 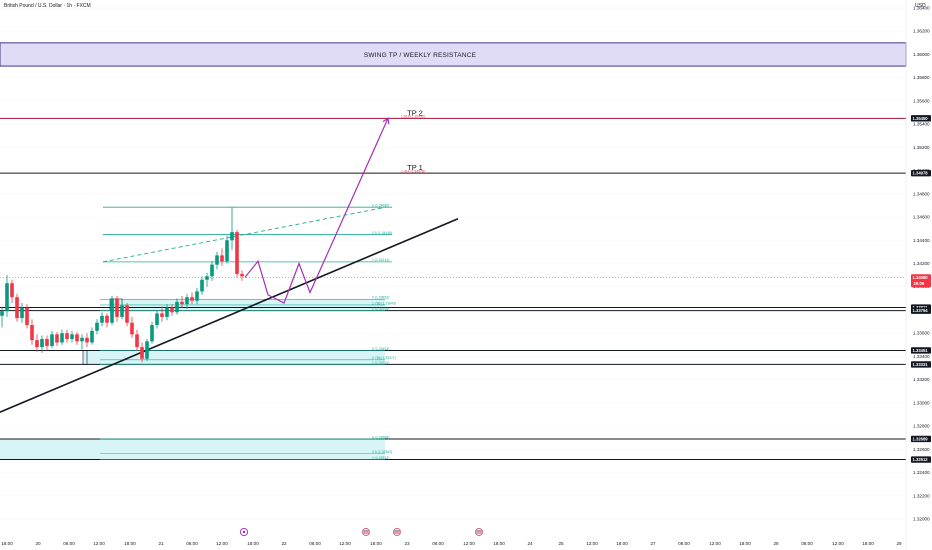 What do you see at coordinates (382, 233) in the screenshot?
I see `fib-level-label: 0.5 (1.34449)` at bounding box center [382, 233].